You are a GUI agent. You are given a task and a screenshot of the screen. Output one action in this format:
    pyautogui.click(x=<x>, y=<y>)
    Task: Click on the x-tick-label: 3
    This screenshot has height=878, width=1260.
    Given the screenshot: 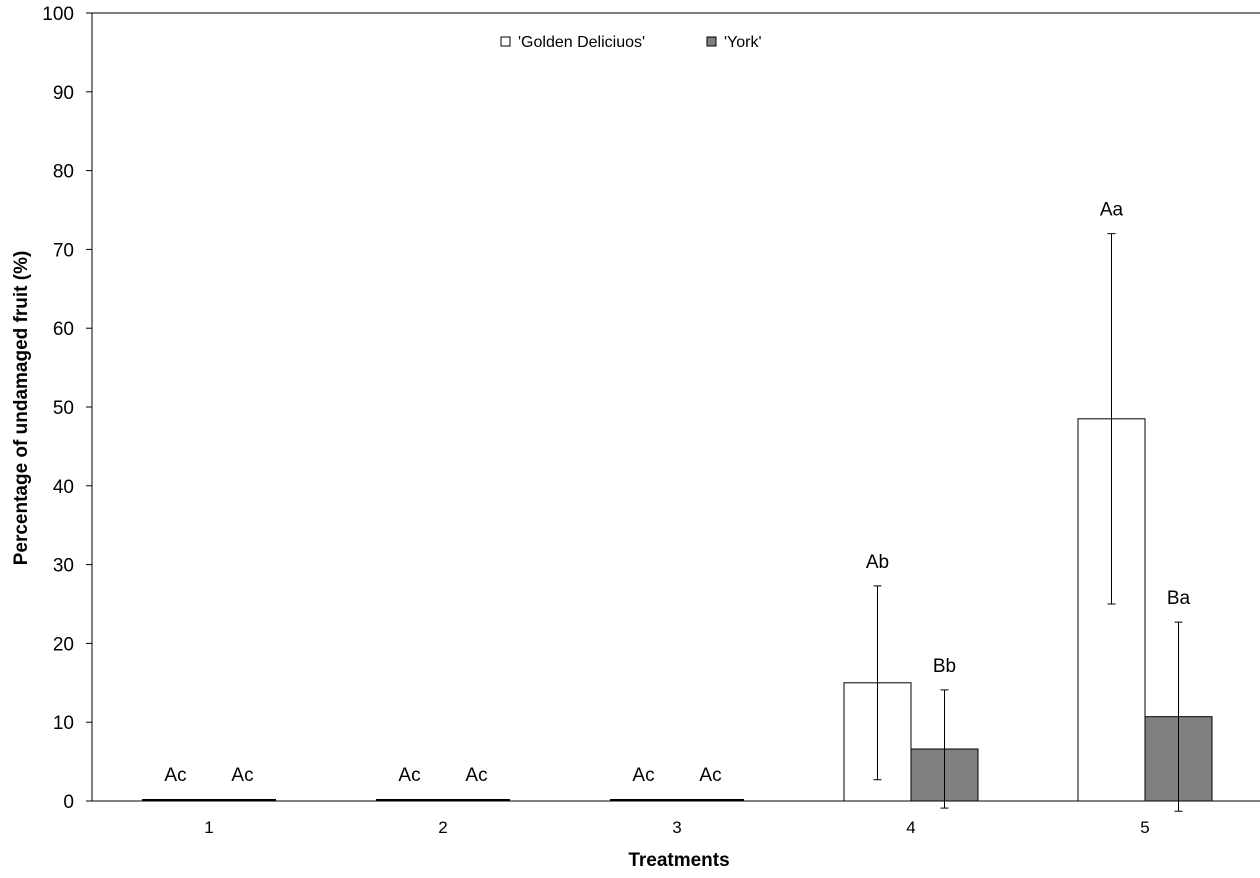 What is the action you would take?
    pyautogui.click(x=676, y=827)
    